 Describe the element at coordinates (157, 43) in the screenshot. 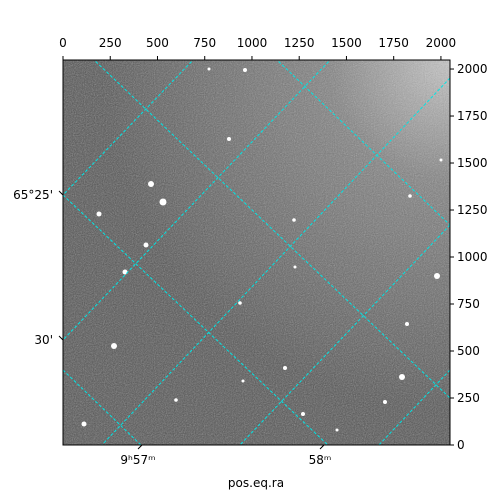

I see `x-tick-label: 500` at that location.